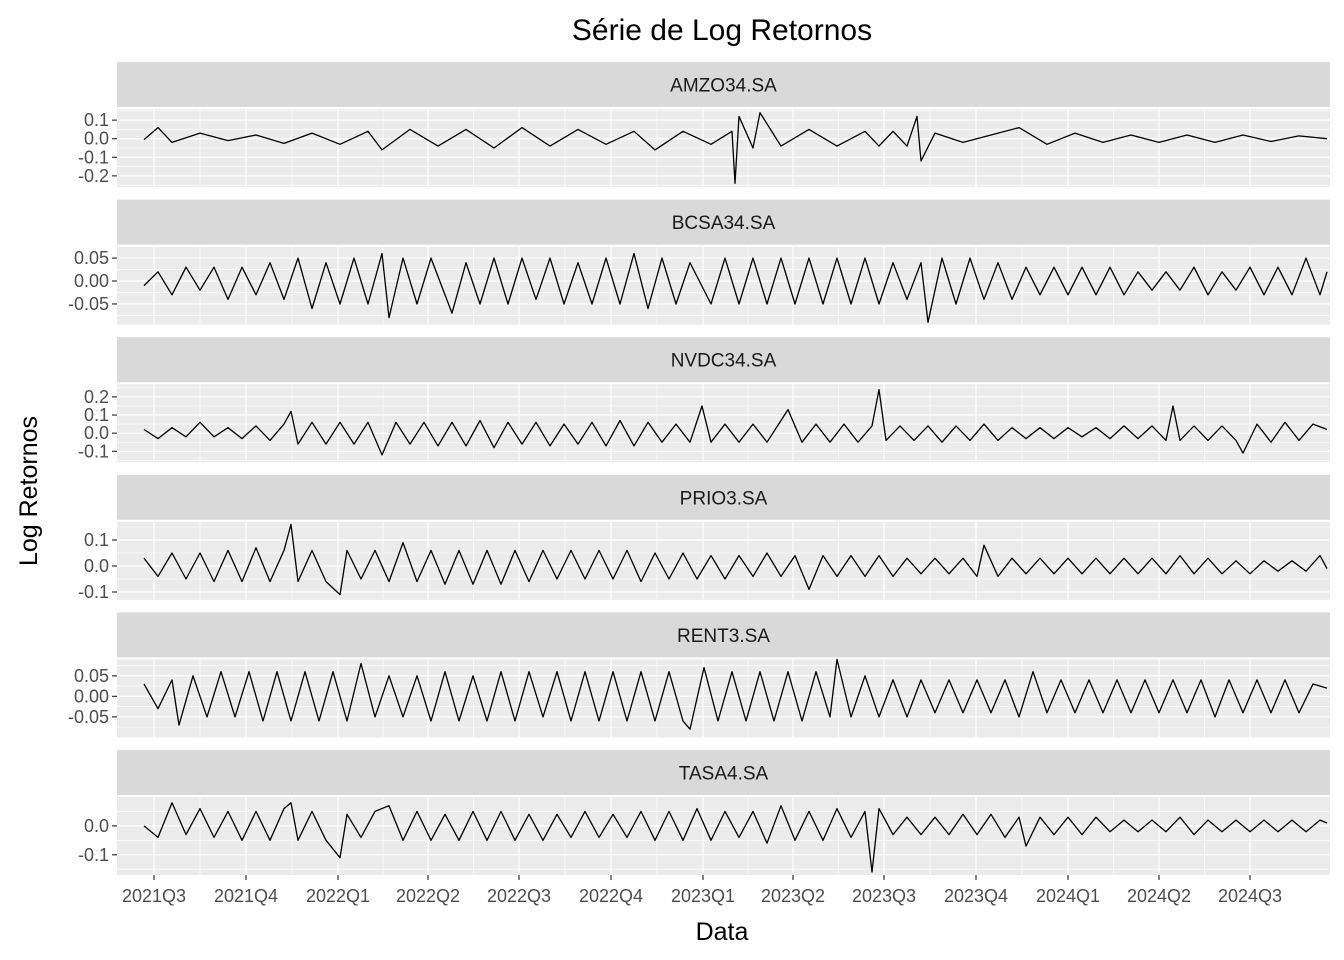 The image size is (1344, 960). What do you see at coordinates (722, 30) in the screenshot?
I see `chart-title: Série de Log Retornos` at bounding box center [722, 30].